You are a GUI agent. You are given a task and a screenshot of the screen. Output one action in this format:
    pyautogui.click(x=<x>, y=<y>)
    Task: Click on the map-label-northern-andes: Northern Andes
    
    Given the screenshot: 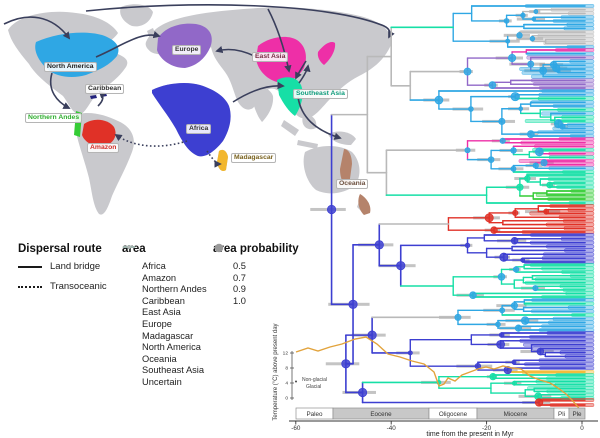 What is the action you would take?
    pyautogui.click(x=54, y=118)
    